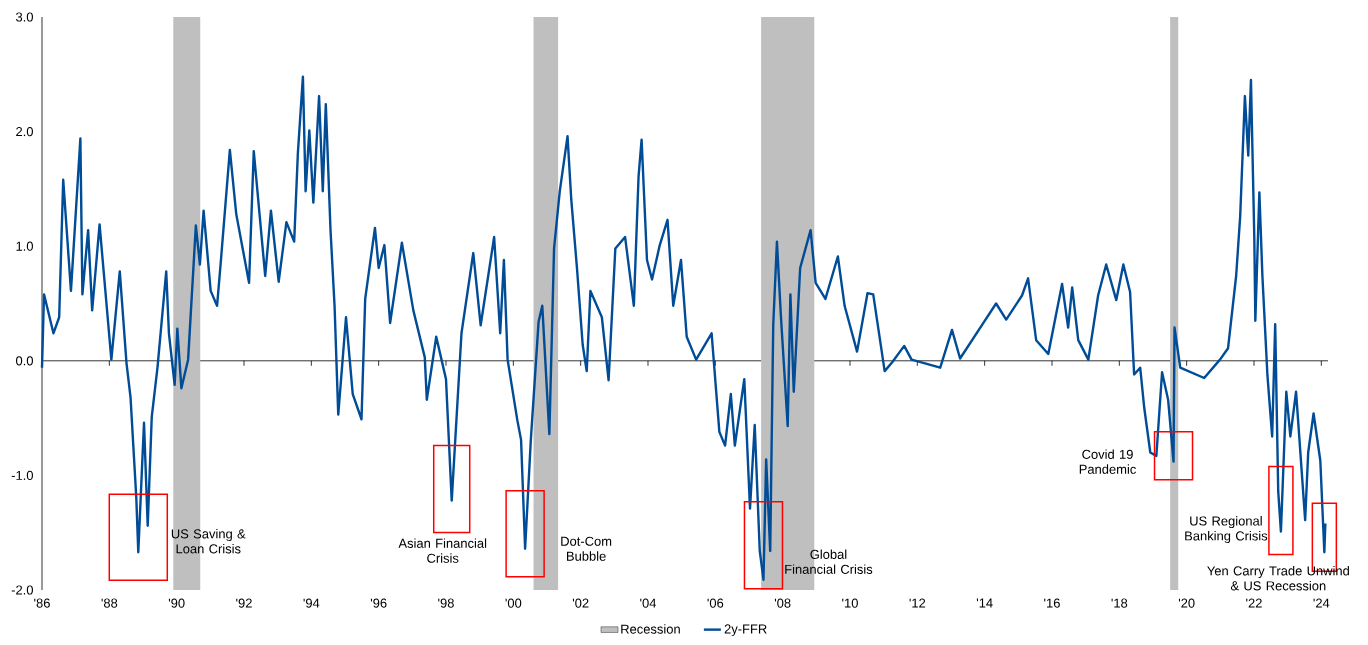 Image resolution: width=1368 pixels, height=645 pixels. Describe the element at coordinates (1119, 603) in the screenshot. I see `x-tick-label: '18` at that location.